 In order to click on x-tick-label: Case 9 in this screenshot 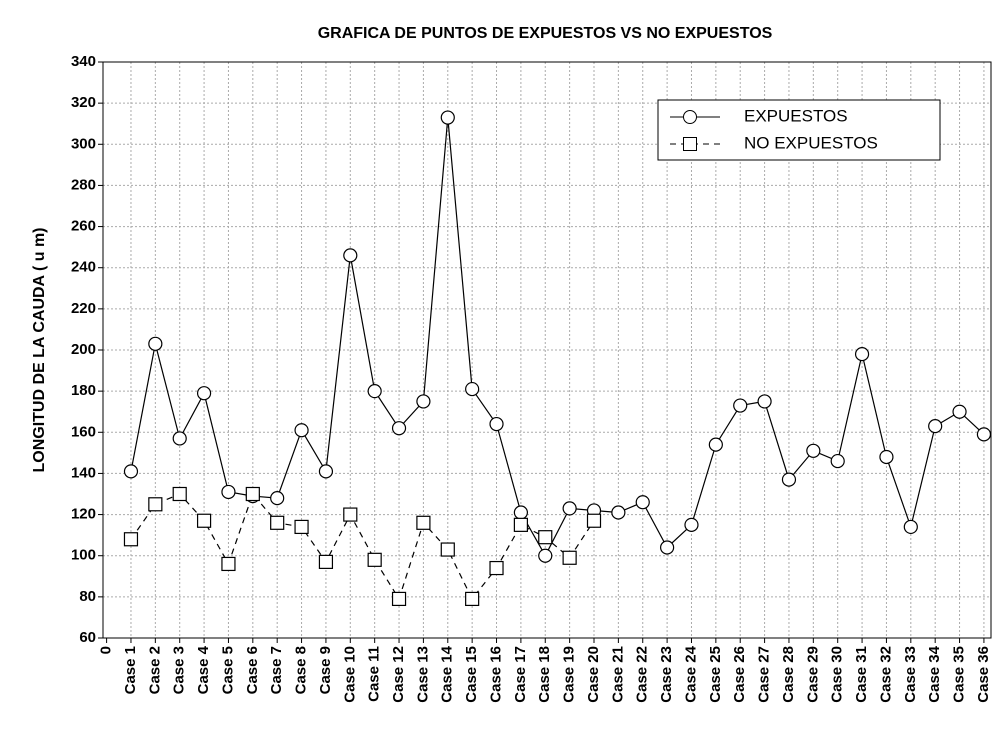, I will do `click(325, 670)`.